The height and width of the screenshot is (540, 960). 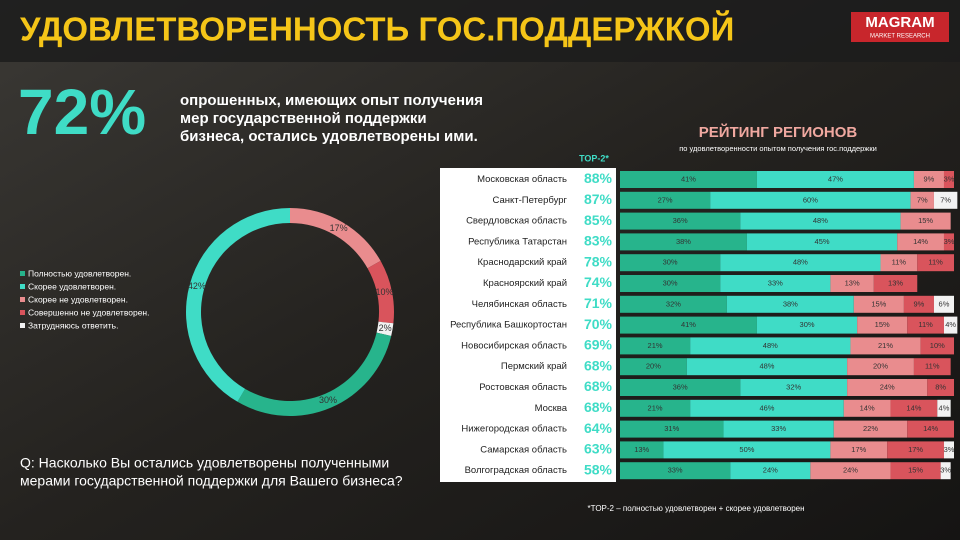 What do you see at coordinates (514, 345) in the screenshot?
I see `region-label: Новосибирская область` at bounding box center [514, 345].